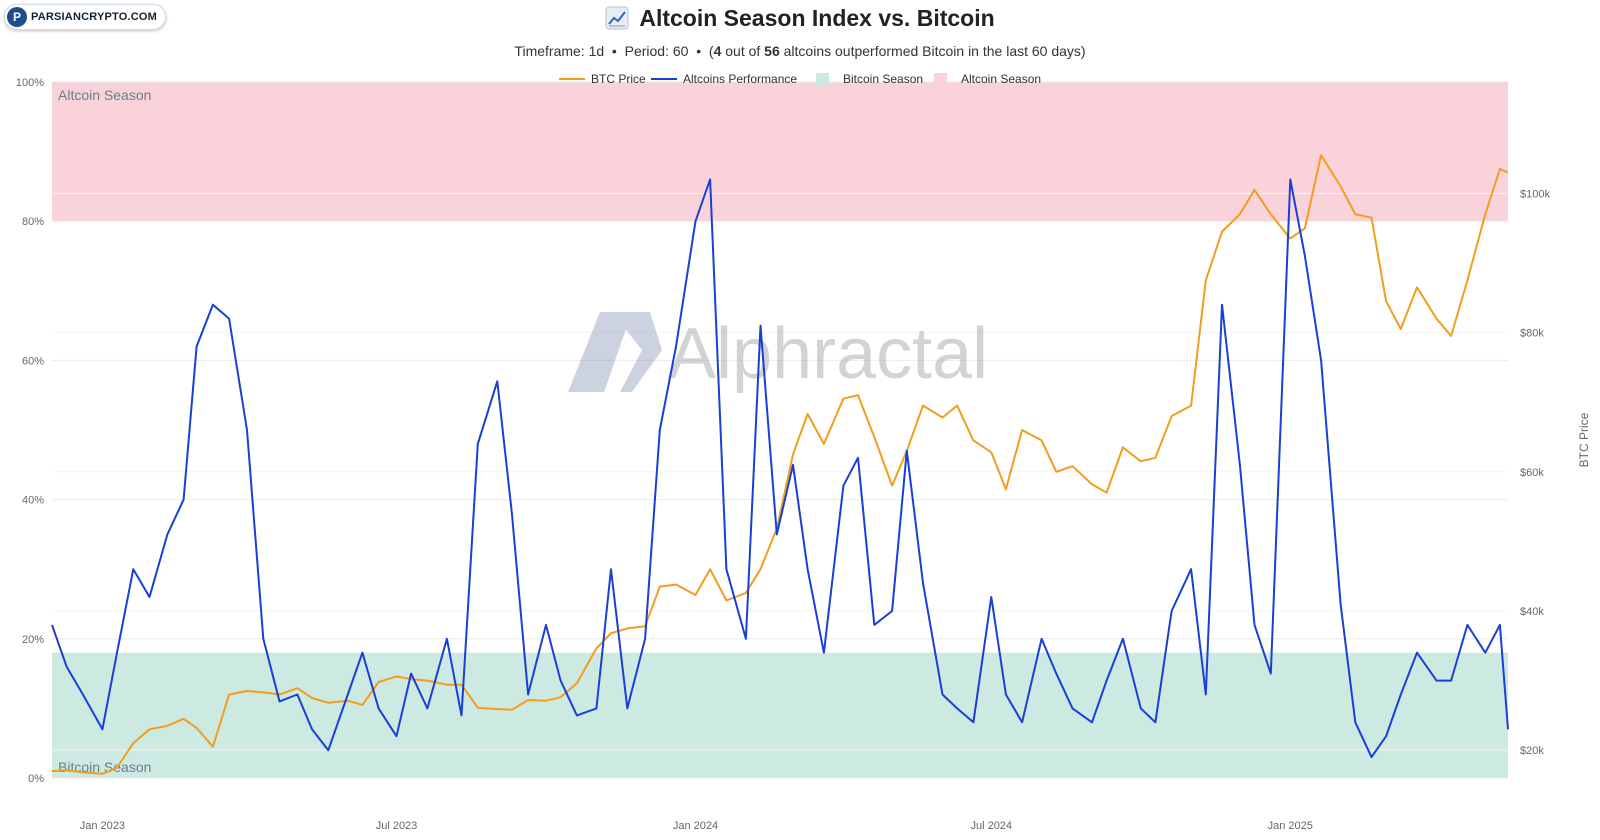 The image size is (1600, 840). What do you see at coordinates (1532, 334) in the screenshot?
I see `right-tick-label: $80k` at bounding box center [1532, 334].